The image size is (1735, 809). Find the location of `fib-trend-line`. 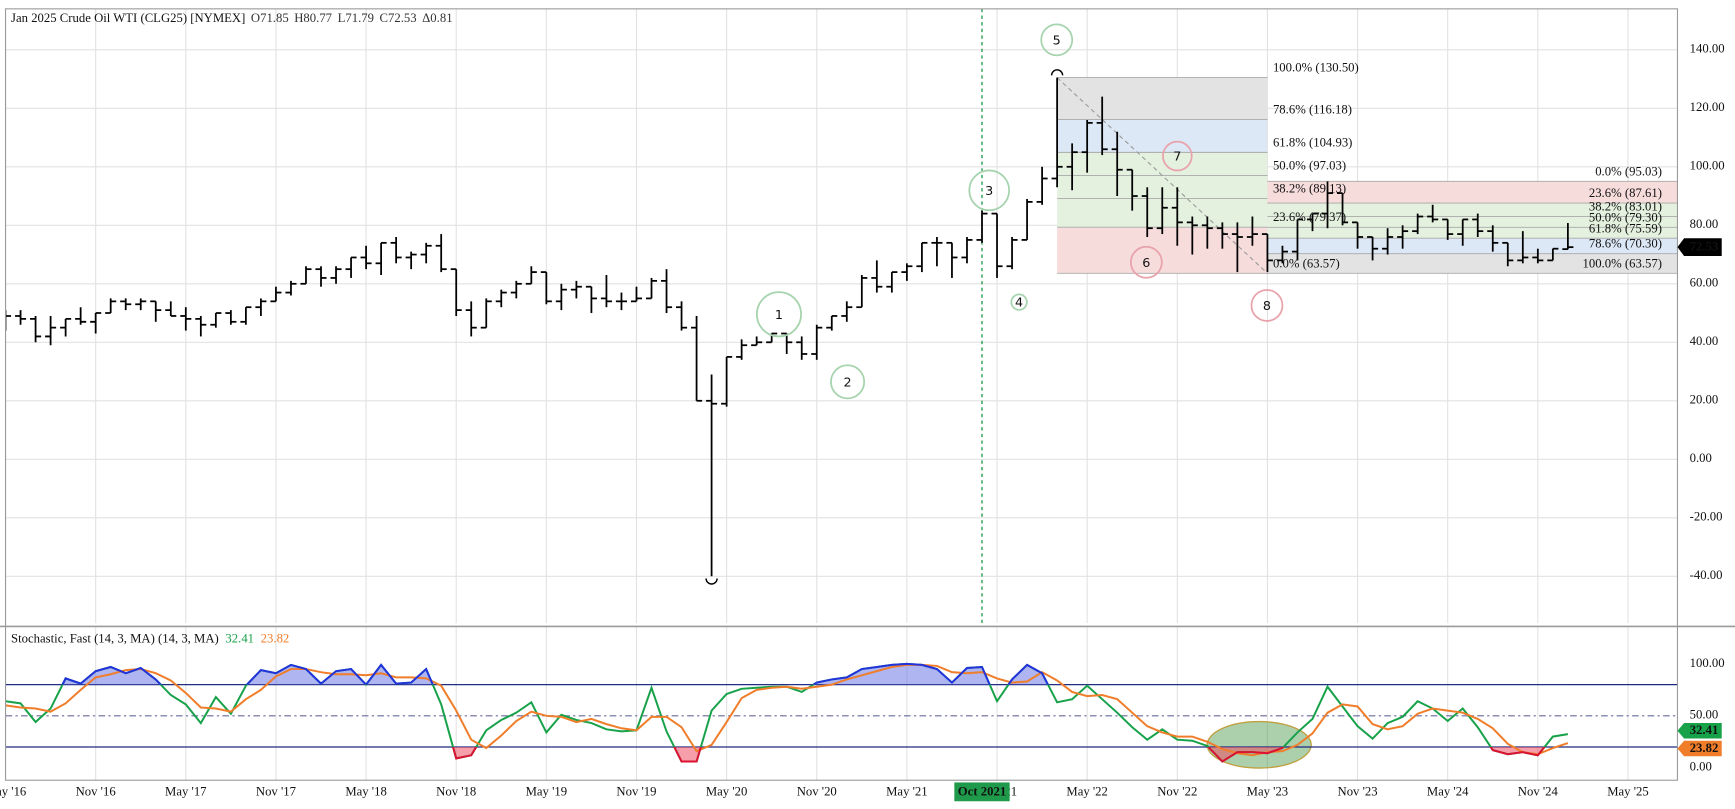

fib-trend-line is located at coordinates (1162, 175).